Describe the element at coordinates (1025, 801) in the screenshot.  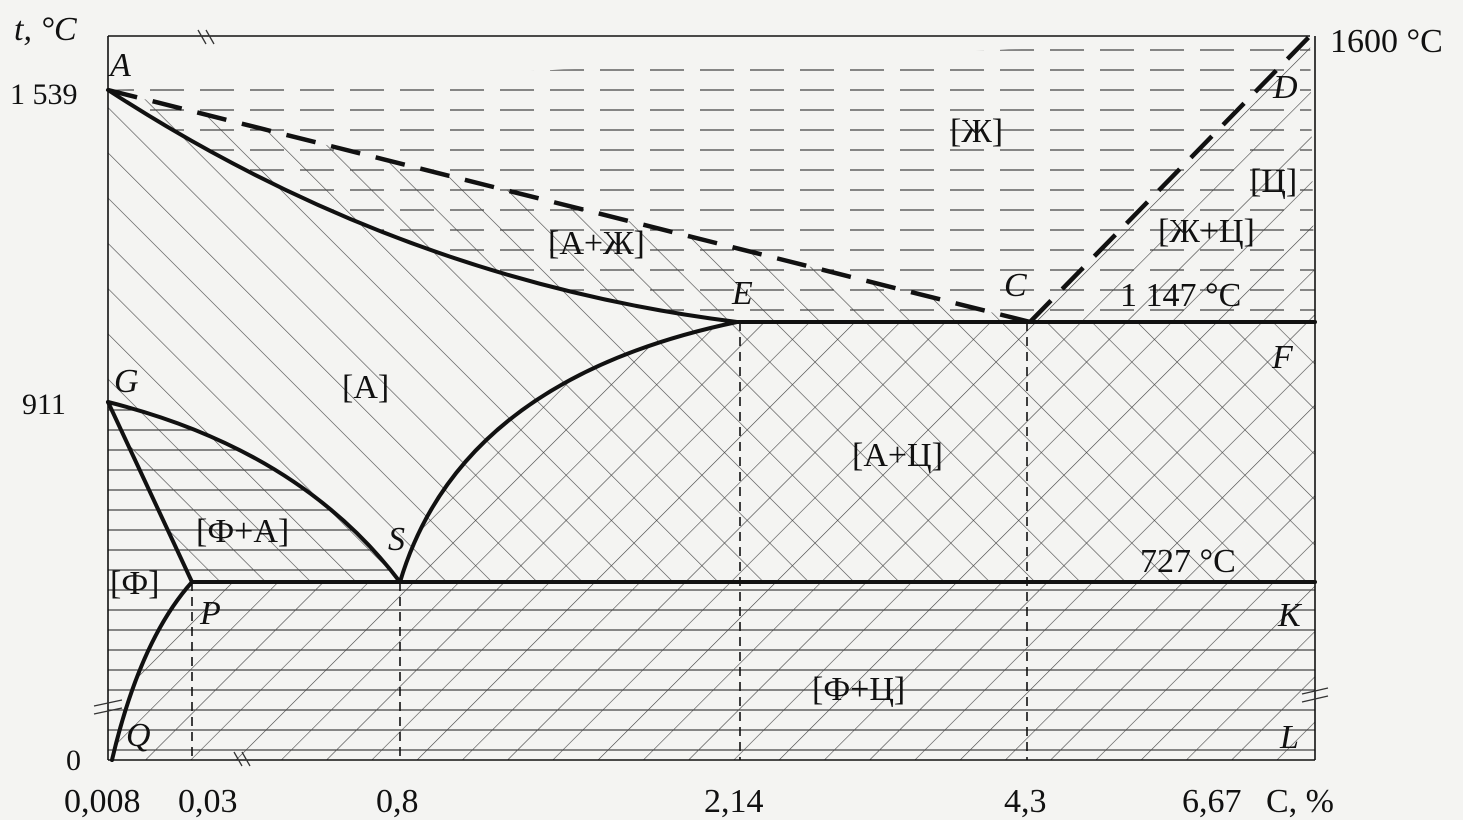
I see `x-tick-4-3: 4,3` at that location.